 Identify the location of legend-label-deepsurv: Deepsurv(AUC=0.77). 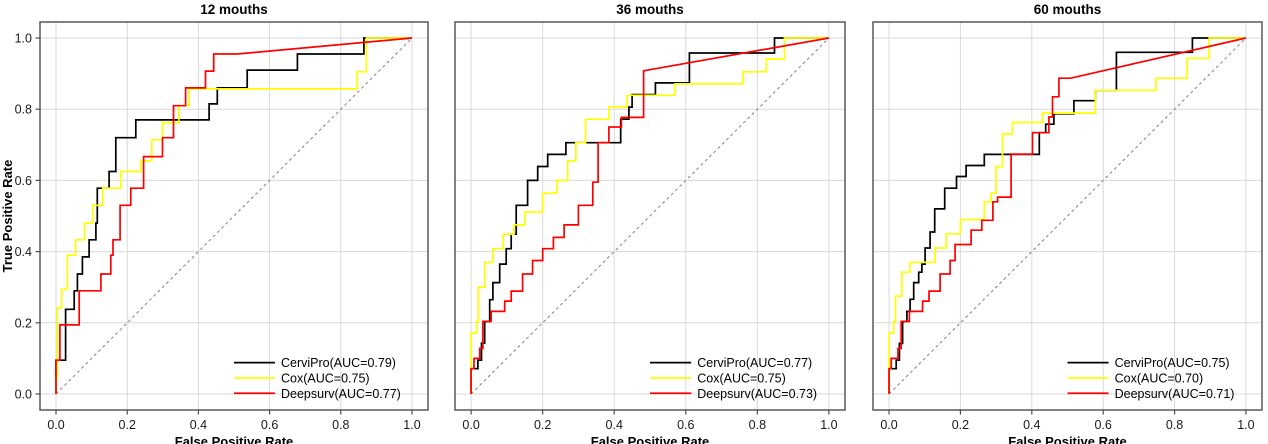
(341, 394).